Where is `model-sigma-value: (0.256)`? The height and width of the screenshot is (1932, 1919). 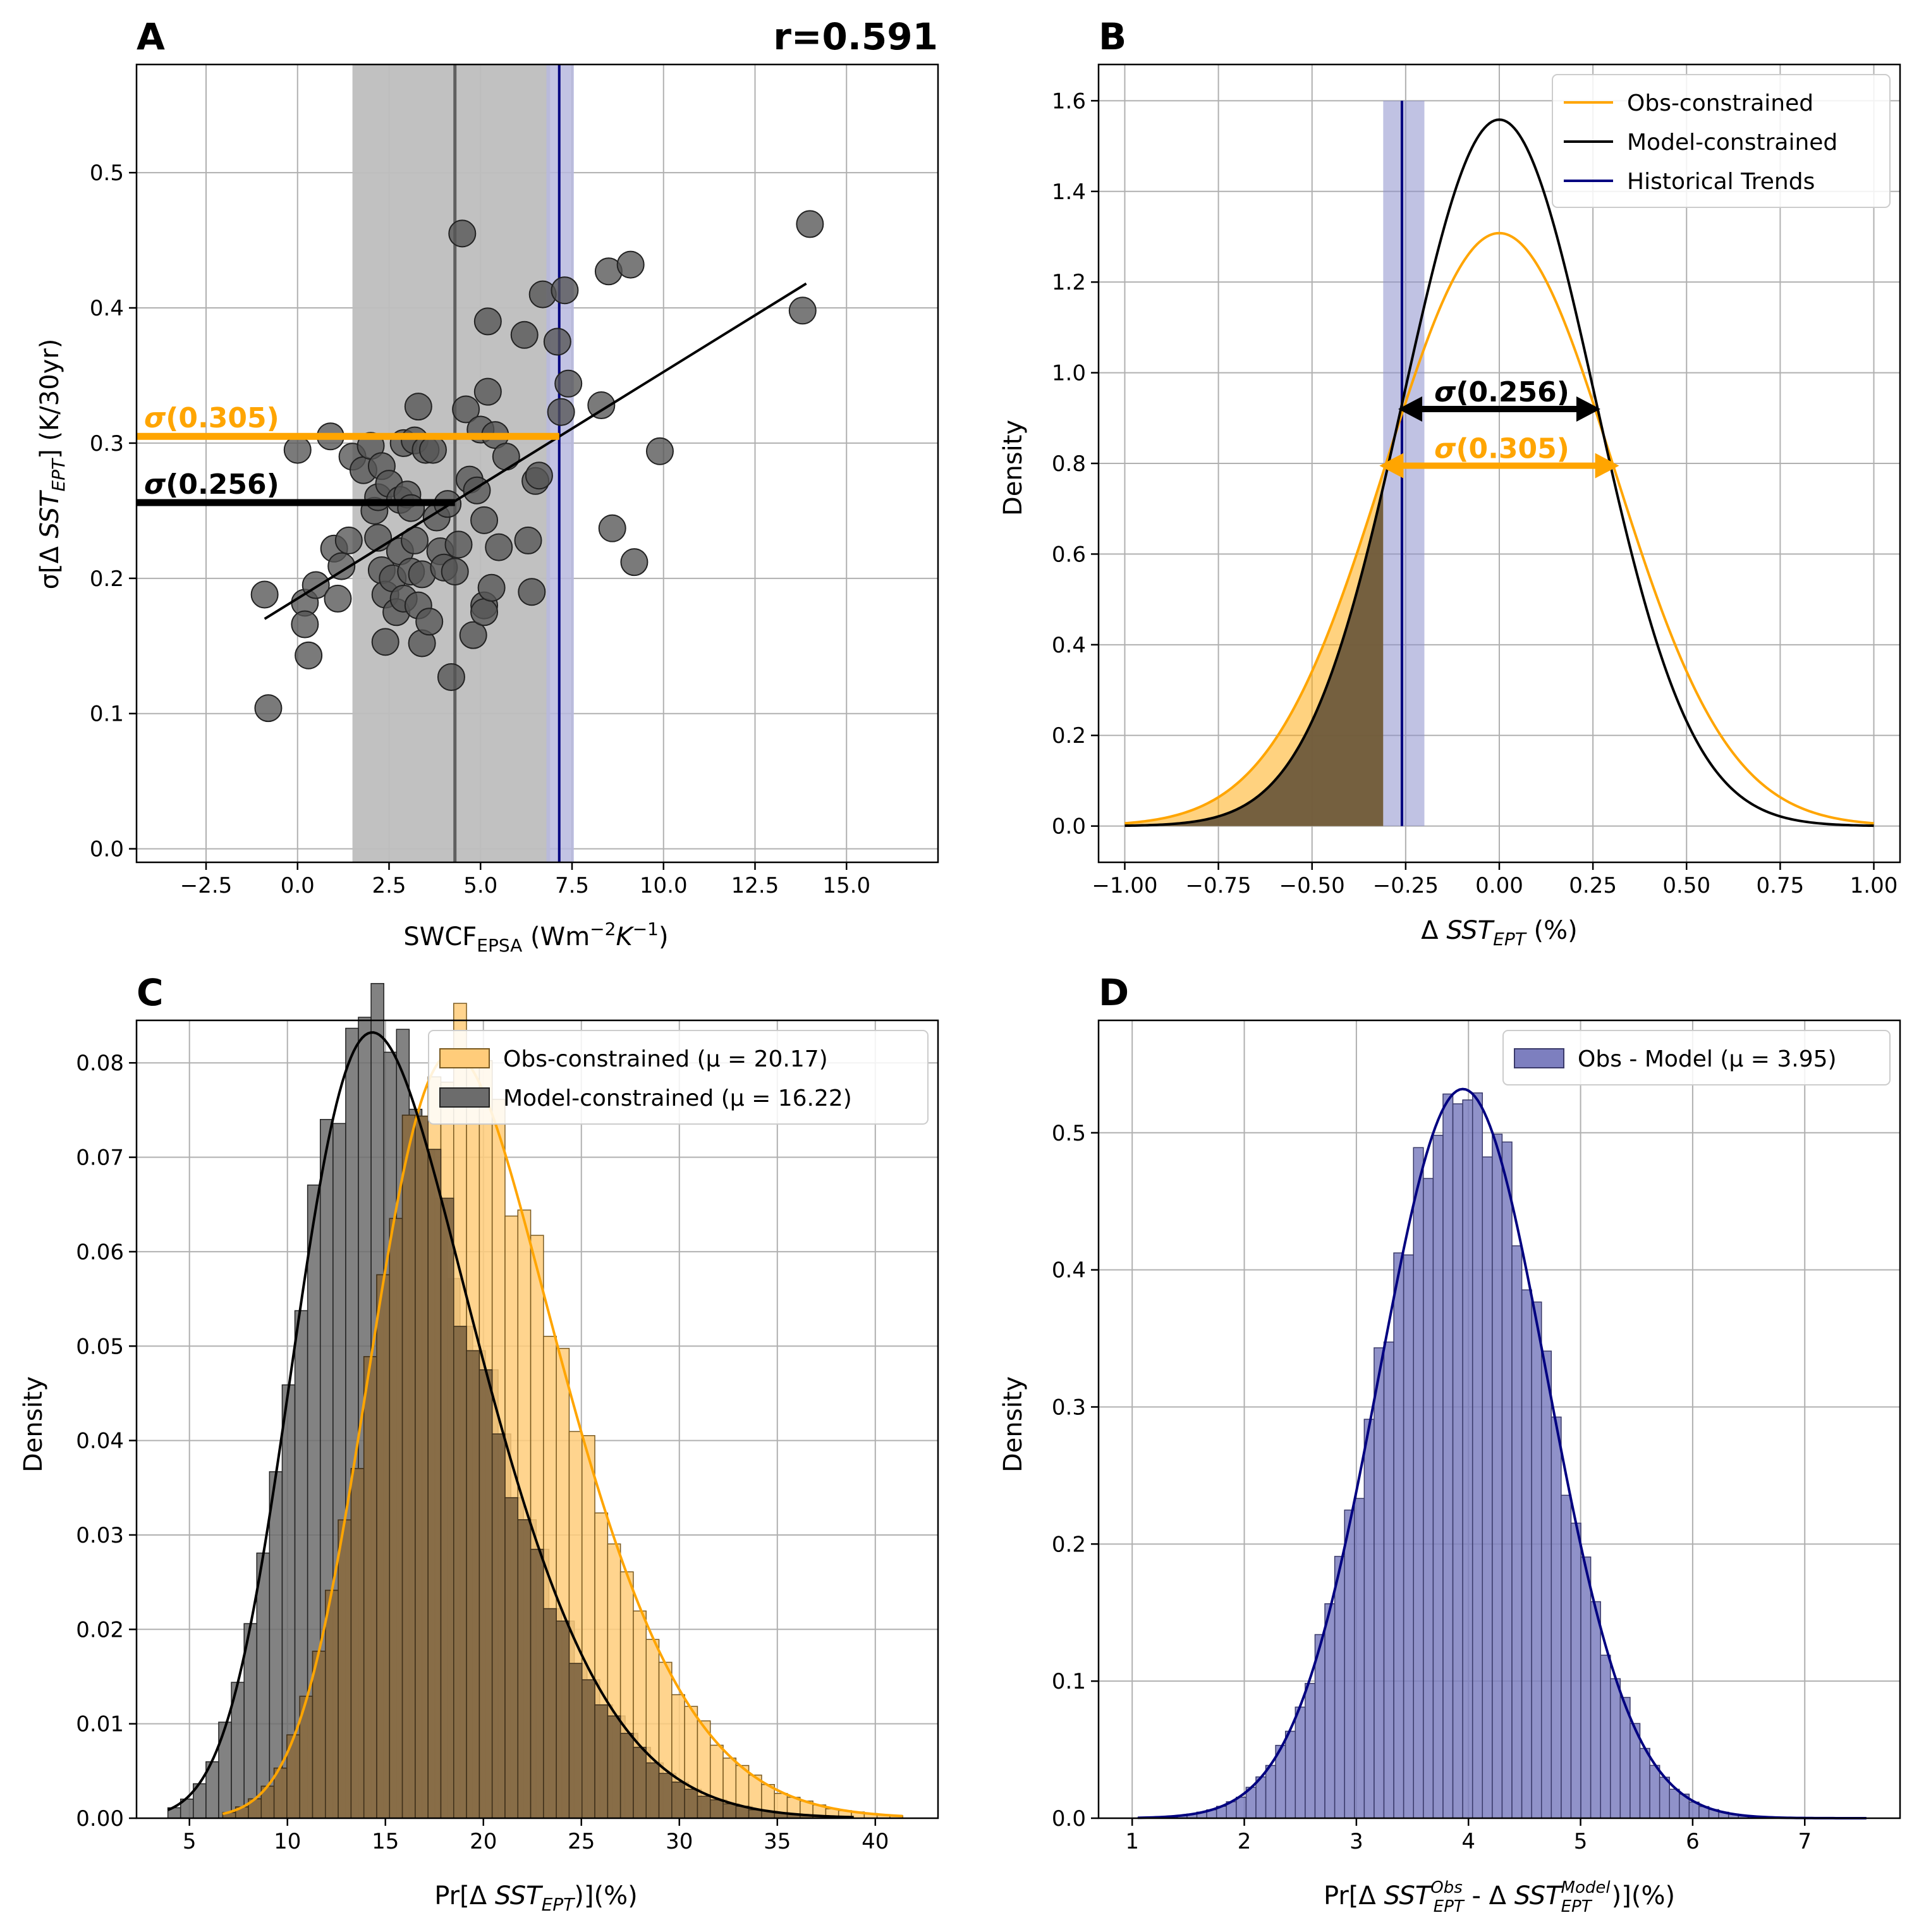
model-sigma-value: (0.256) is located at coordinates (222, 484).